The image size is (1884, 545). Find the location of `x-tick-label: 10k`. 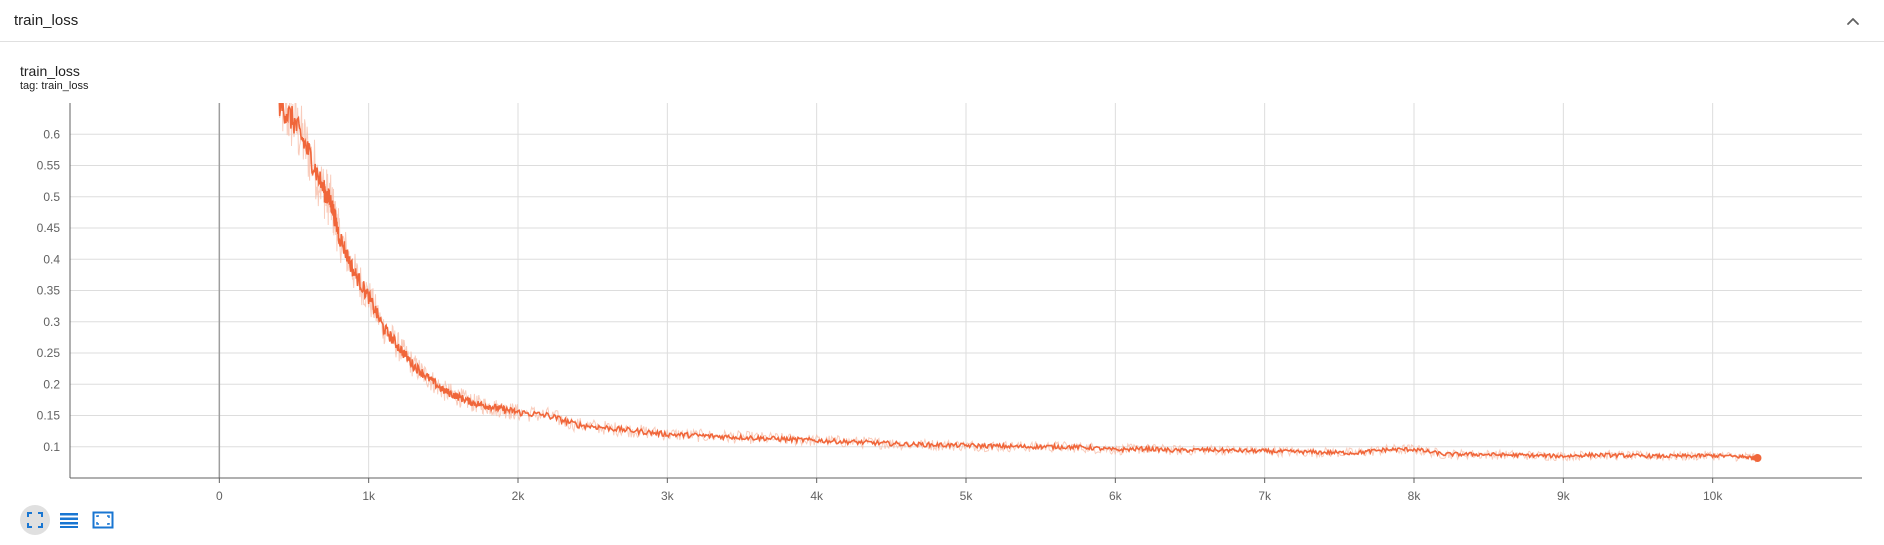

x-tick-label: 10k is located at coordinates (1713, 496).